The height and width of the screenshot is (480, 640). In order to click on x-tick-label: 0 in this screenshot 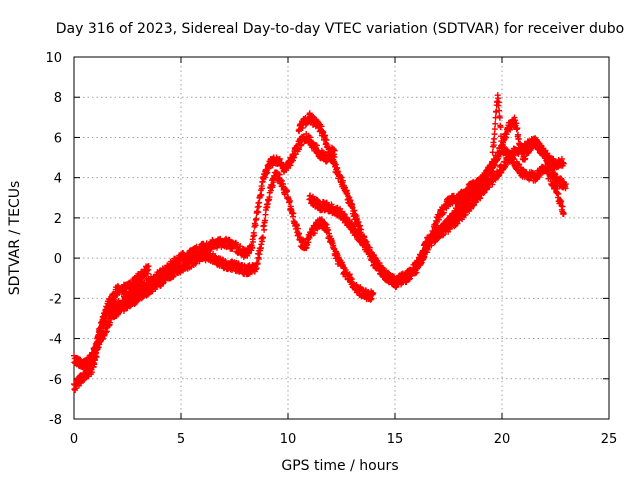, I will do `click(74, 439)`.